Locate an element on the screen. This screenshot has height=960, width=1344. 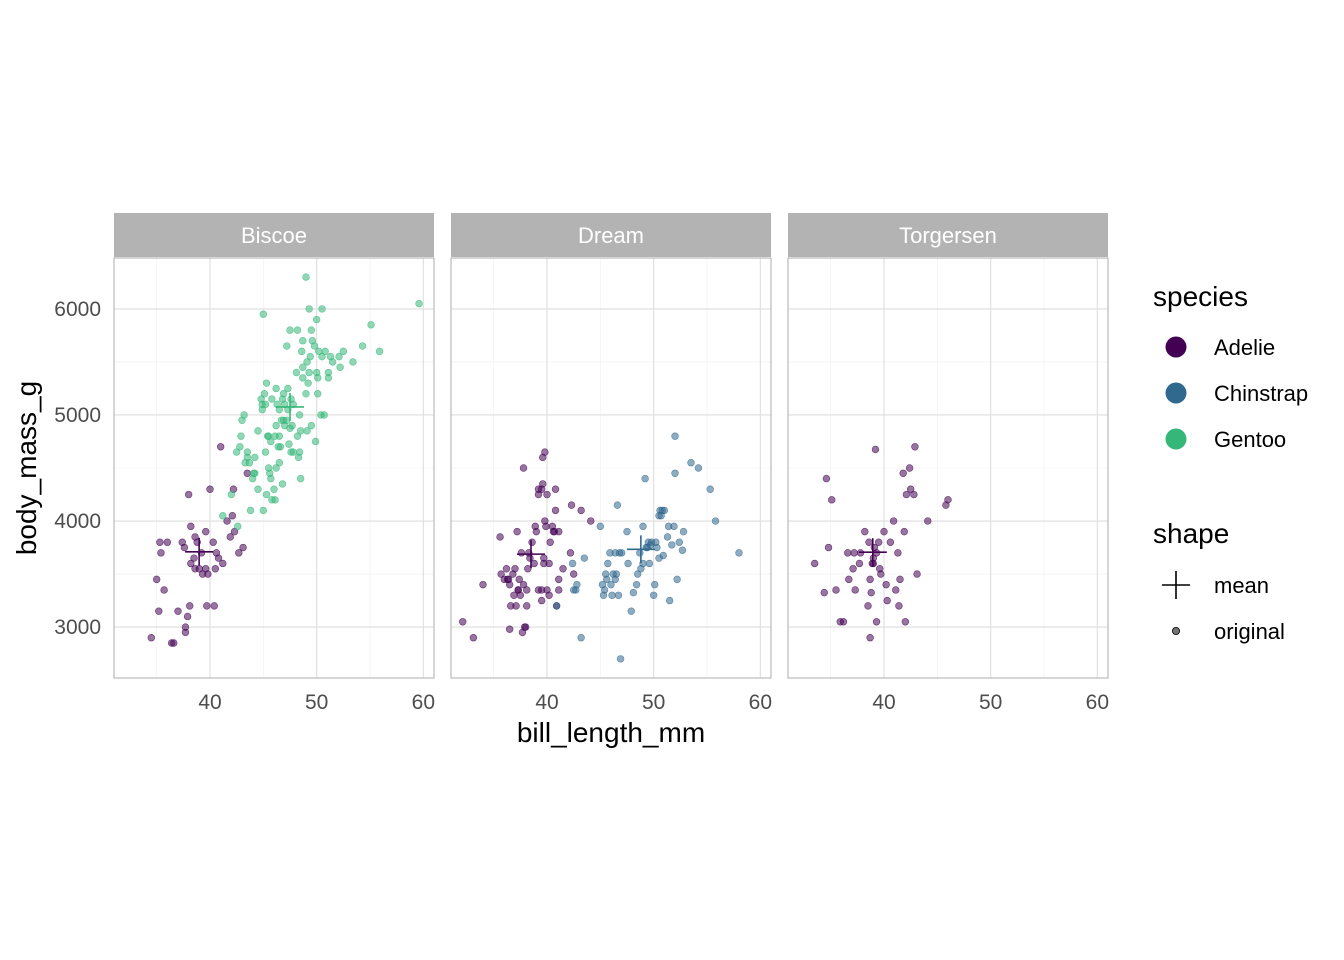
strip-label-biscoe: Biscoe is located at coordinates (274, 235).